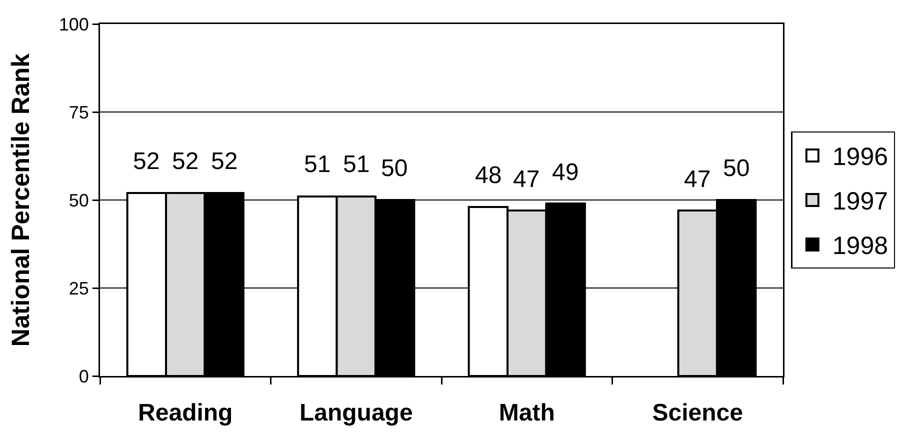 This screenshot has height=438, width=907. I want to click on x-tick-label: Language, so click(356, 412).